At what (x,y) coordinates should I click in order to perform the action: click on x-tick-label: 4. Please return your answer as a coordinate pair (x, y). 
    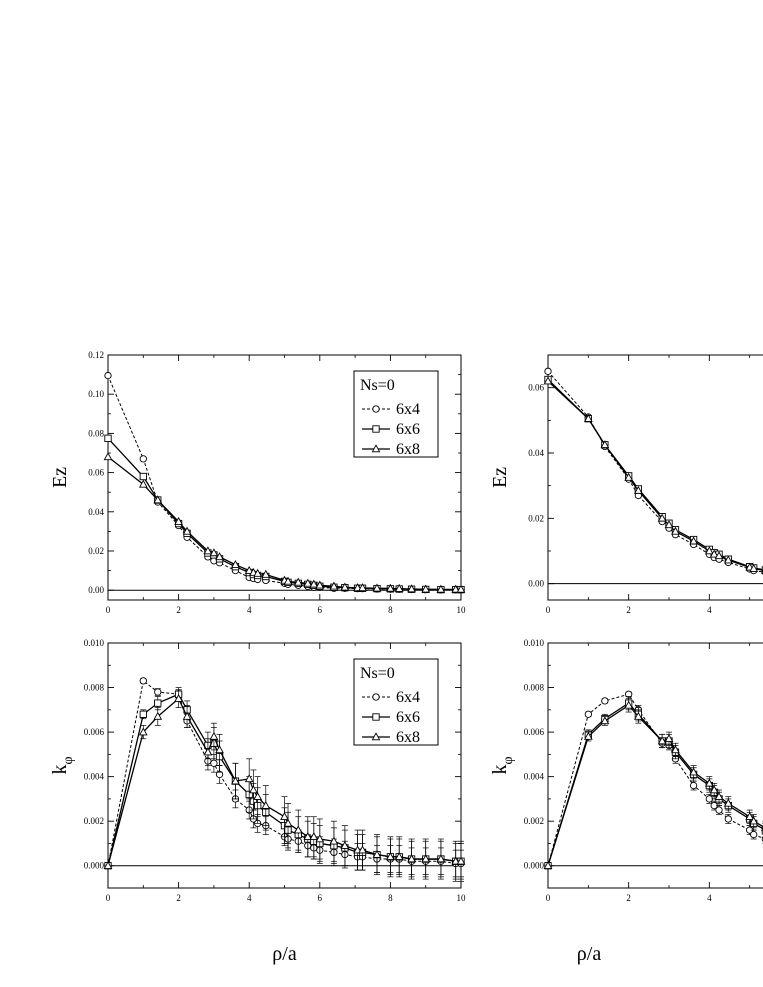
    Looking at the image, I should click on (249, 898).